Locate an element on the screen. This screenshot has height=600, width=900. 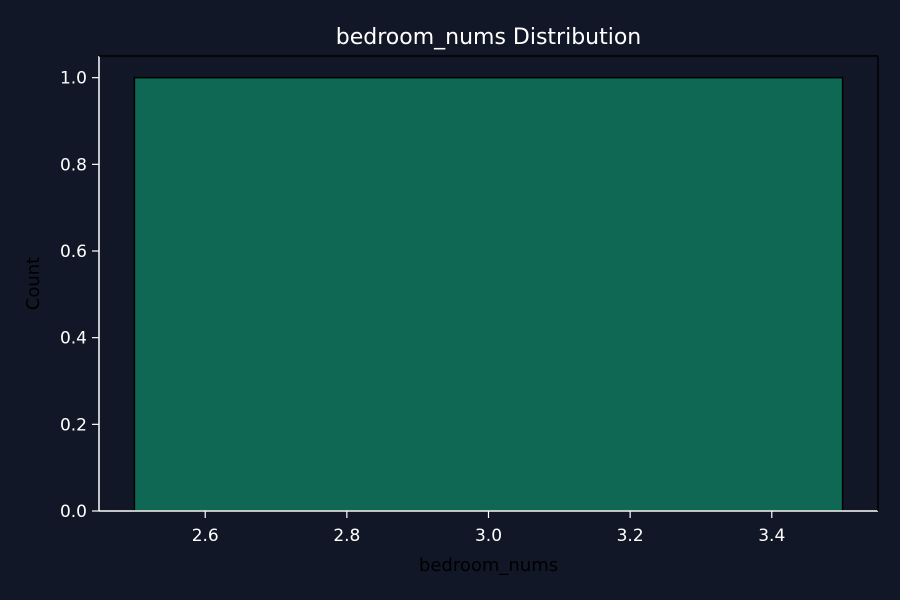
y-axis-title: Count is located at coordinates (33, 283).